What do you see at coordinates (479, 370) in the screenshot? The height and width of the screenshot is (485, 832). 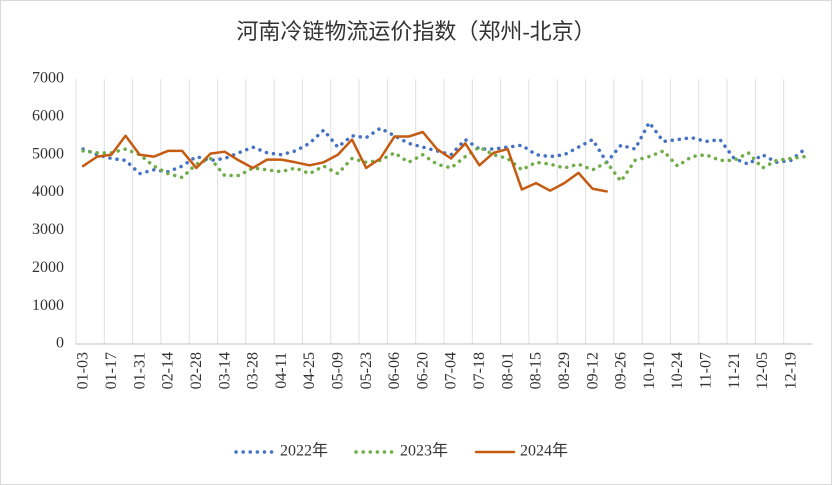 I see `x-tick-label: 07-18` at bounding box center [479, 370].